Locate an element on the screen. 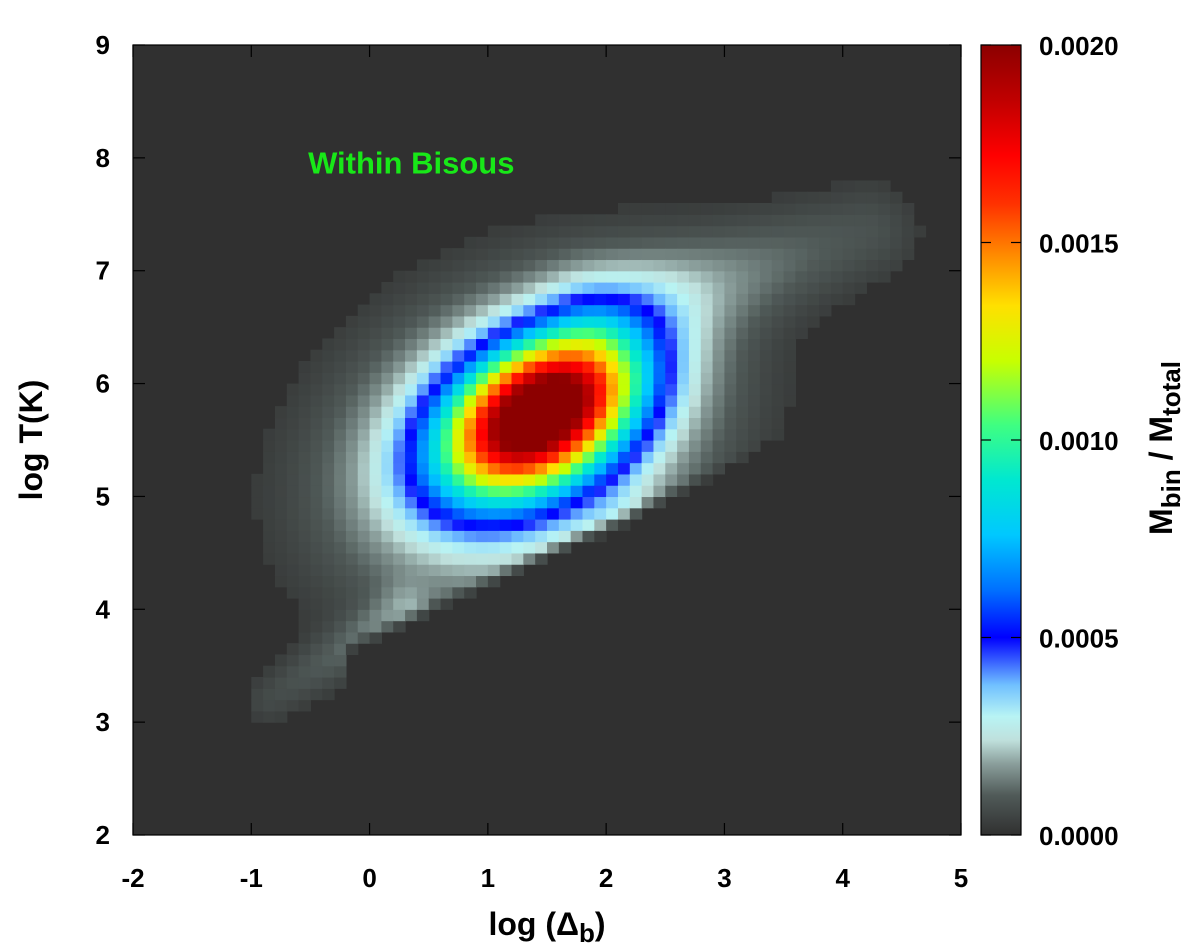 Image resolution: width=1200 pixels, height=950 pixels. y-axis-label: log T(K) is located at coordinates (31, 440).